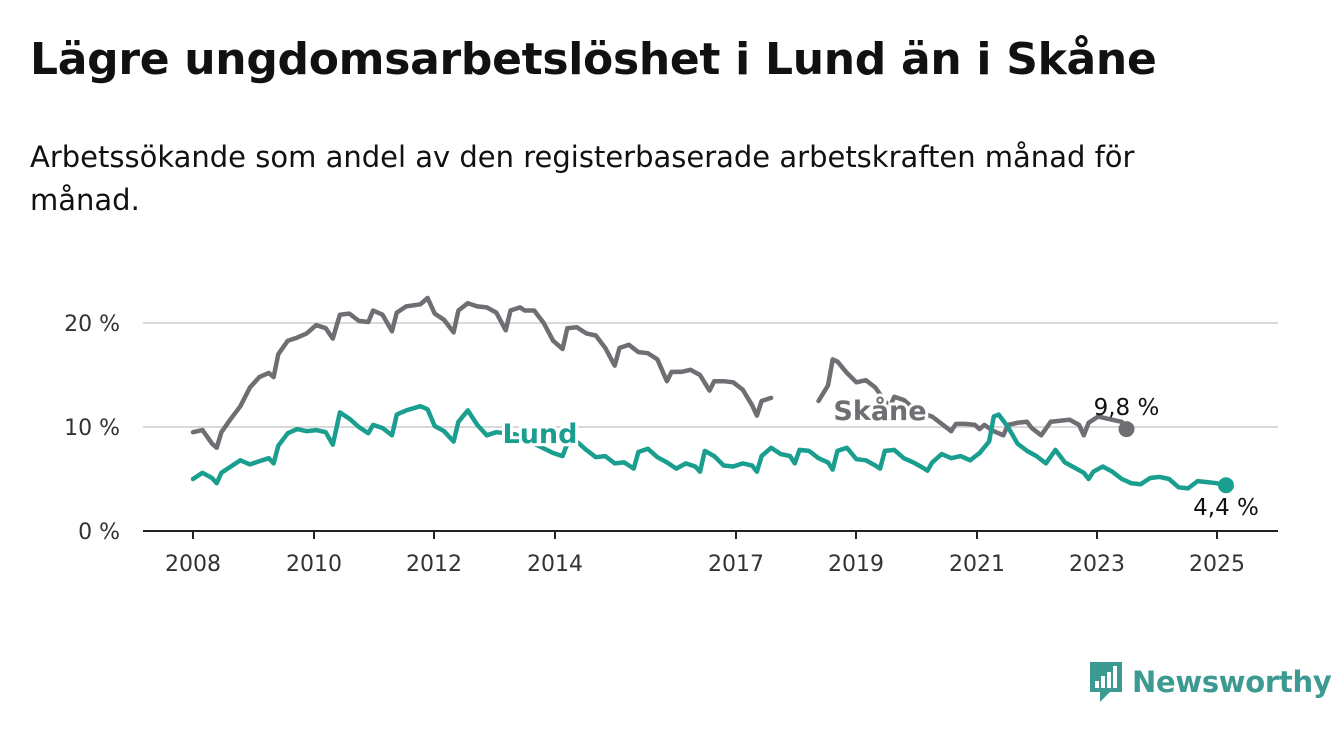 The width and height of the screenshot is (1340, 734). I want to click on x-tick-label: 2021, so click(977, 564).